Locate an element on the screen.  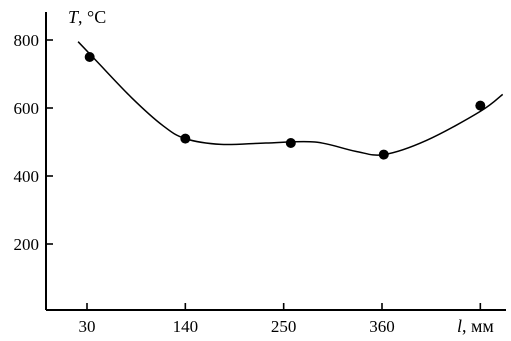
x-tick-label: 30 is located at coordinates (87, 326).